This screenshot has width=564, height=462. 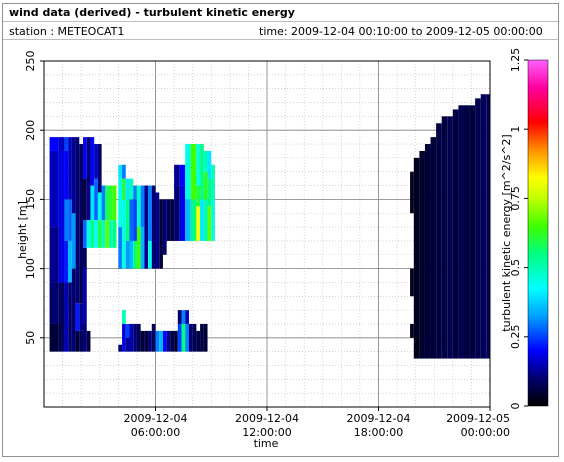 What do you see at coordinates (30, 268) in the screenshot?
I see `y-tick-label: 100` at bounding box center [30, 268].